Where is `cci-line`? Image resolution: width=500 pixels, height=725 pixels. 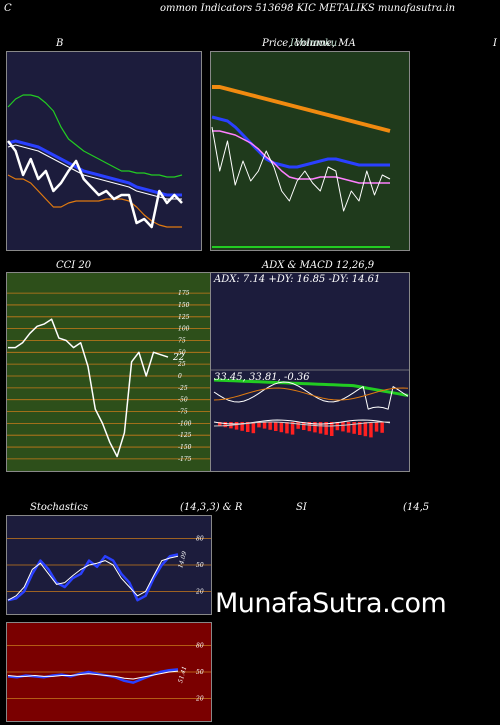 cci-line is located at coordinates (88, 388).